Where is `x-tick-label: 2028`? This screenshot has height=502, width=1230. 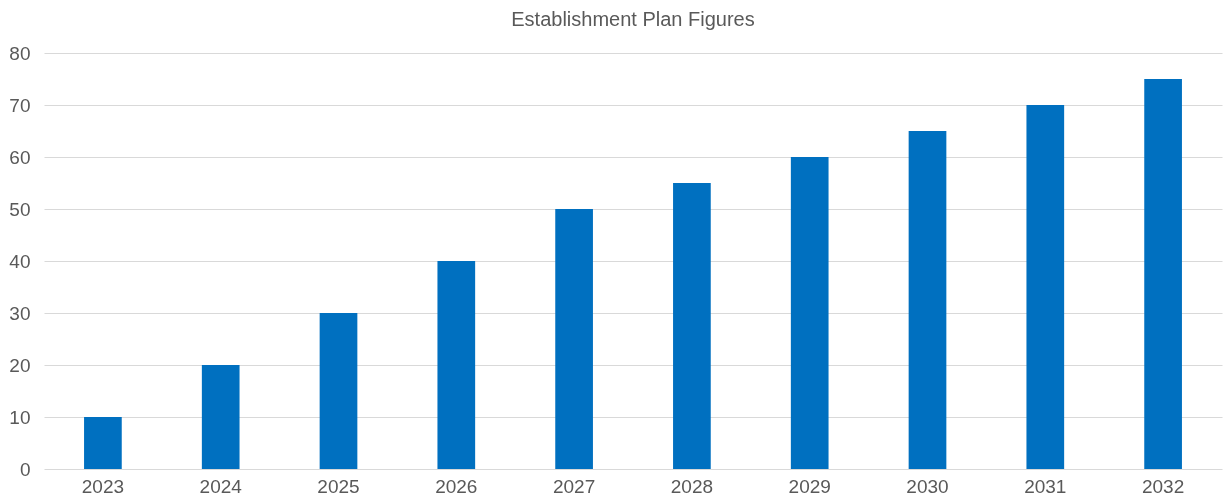
x-tick-label: 2028 is located at coordinates (692, 486).